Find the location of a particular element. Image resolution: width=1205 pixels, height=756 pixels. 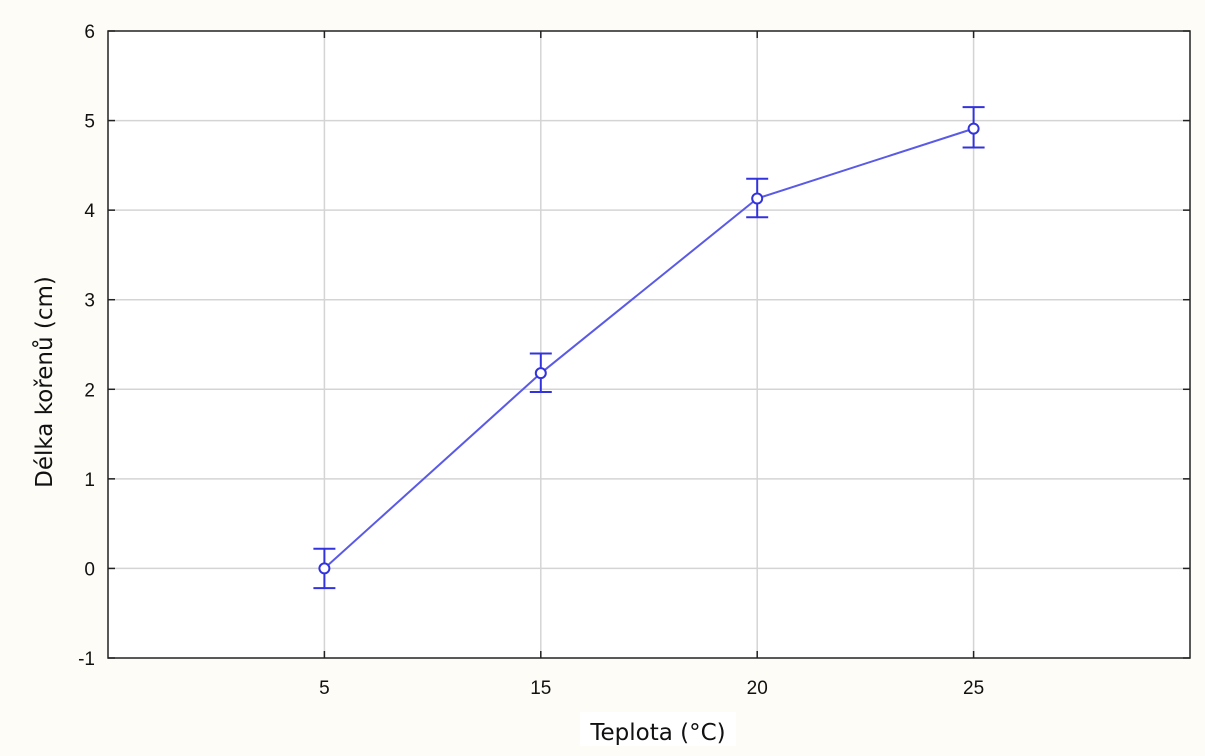

x-tick-label: 25 is located at coordinates (973, 688).